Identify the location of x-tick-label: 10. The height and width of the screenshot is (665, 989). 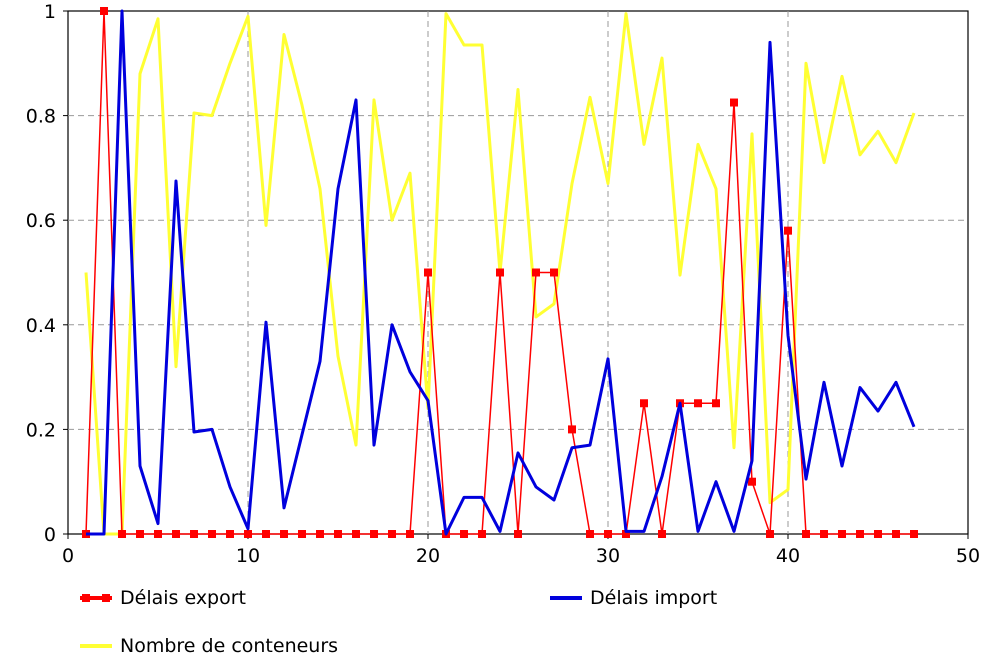
(248, 556).